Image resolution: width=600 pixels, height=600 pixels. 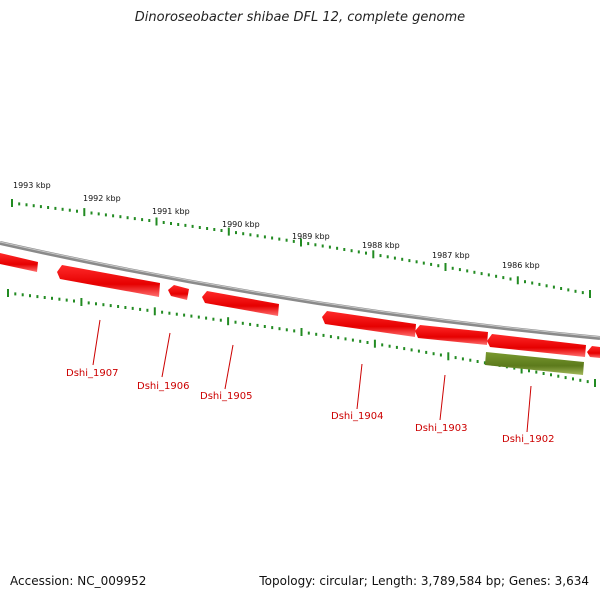 I want to click on leader-dshi-1903, so click(x=442, y=397).